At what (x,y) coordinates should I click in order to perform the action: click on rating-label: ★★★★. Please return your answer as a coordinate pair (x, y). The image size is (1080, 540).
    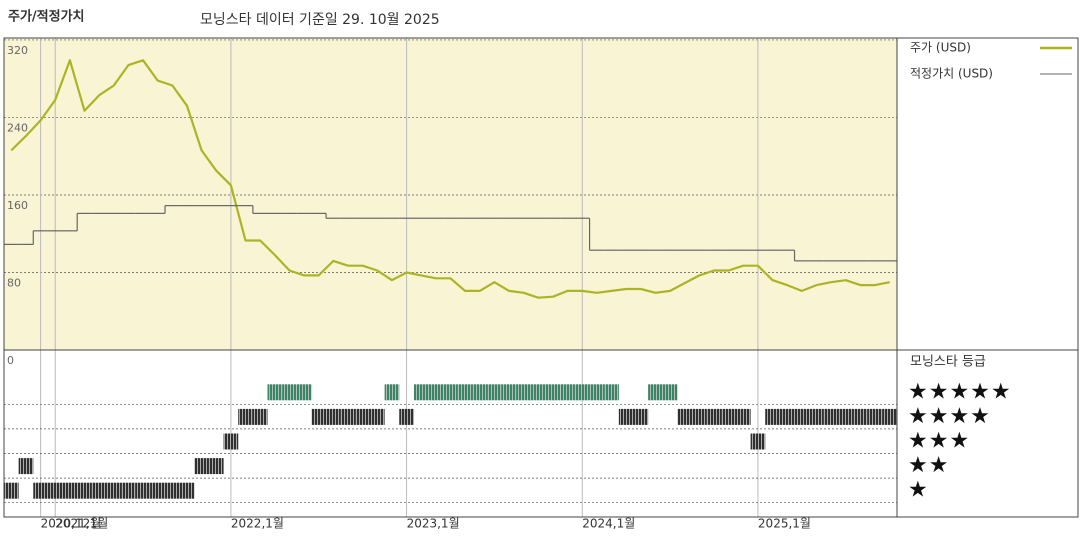
    Looking at the image, I should click on (949, 416).